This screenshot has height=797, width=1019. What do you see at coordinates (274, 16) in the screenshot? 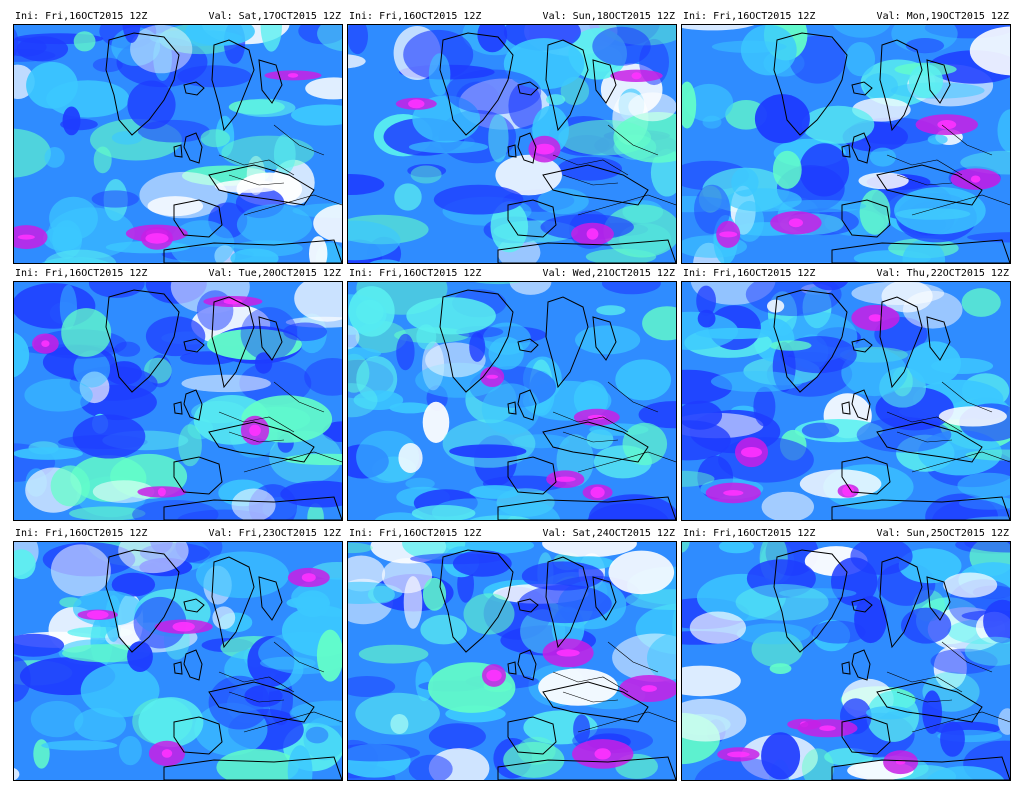
I see `valid-time-label: Val: Sat,17OCT2015 12Z` at bounding box center [274, 16].